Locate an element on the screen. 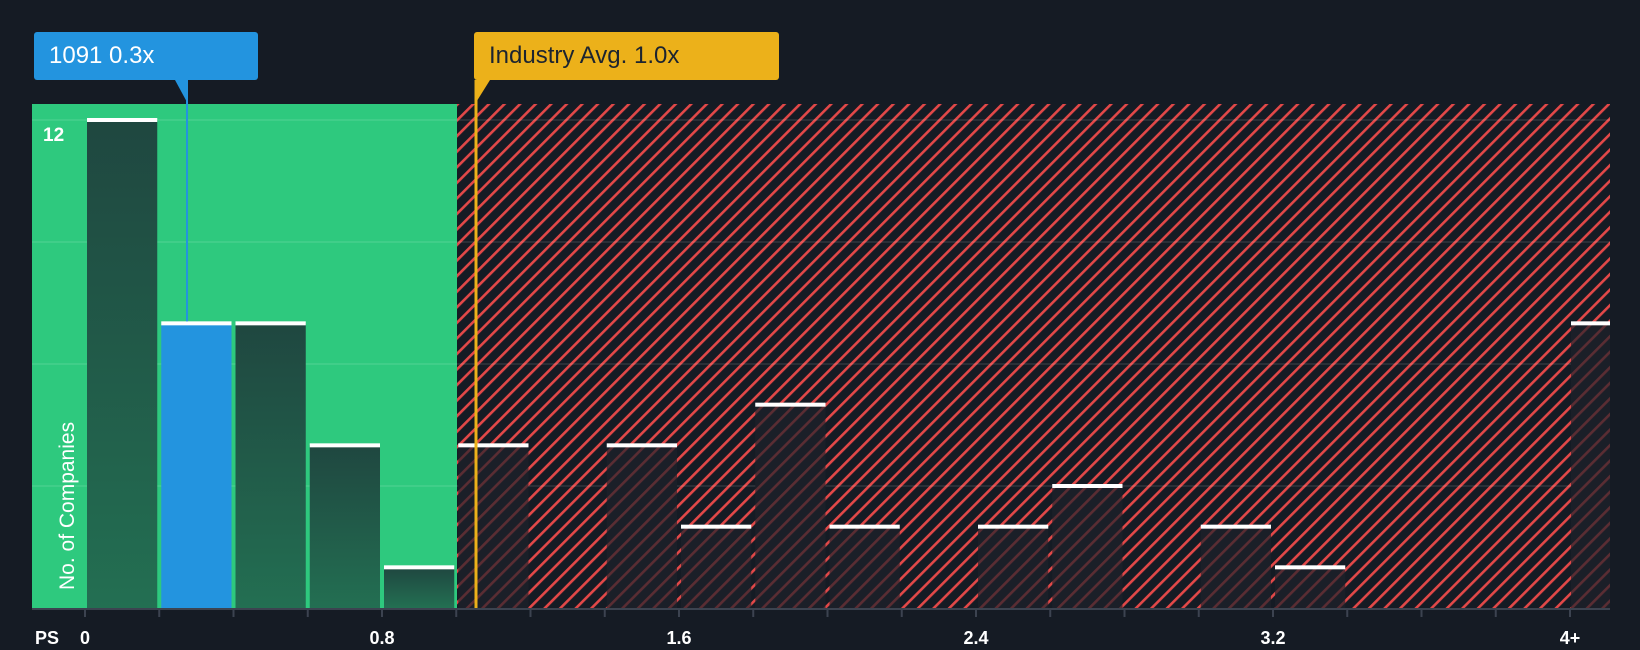  industry-average-callout: Industry Avg. 1.0x is located at coordinates (626, 56).